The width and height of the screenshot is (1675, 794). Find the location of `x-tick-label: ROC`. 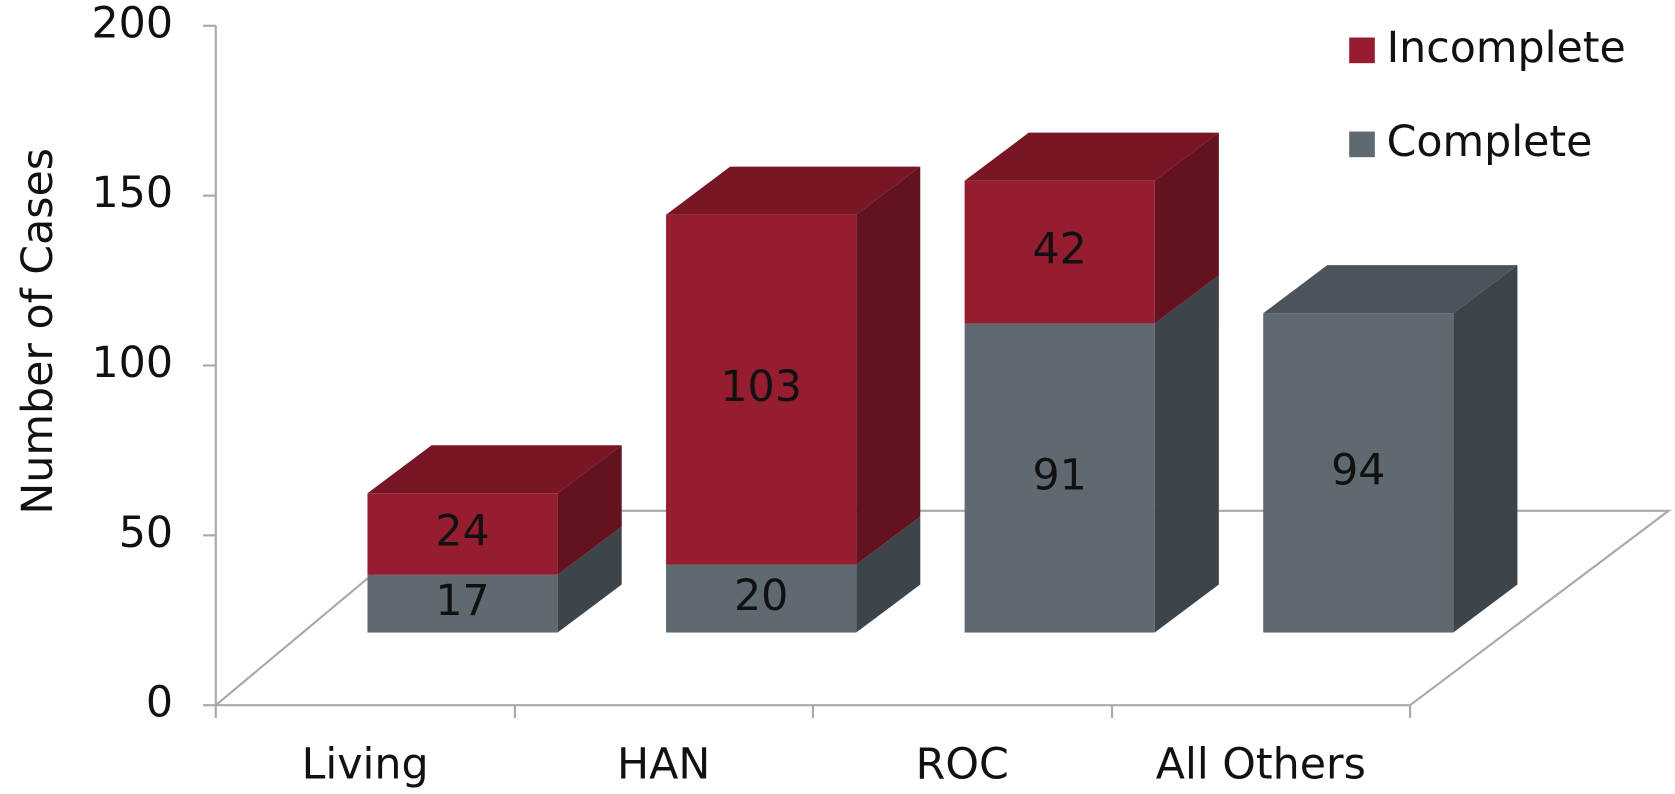

x-tick-label: ROC is located at coordinates (962, 765).